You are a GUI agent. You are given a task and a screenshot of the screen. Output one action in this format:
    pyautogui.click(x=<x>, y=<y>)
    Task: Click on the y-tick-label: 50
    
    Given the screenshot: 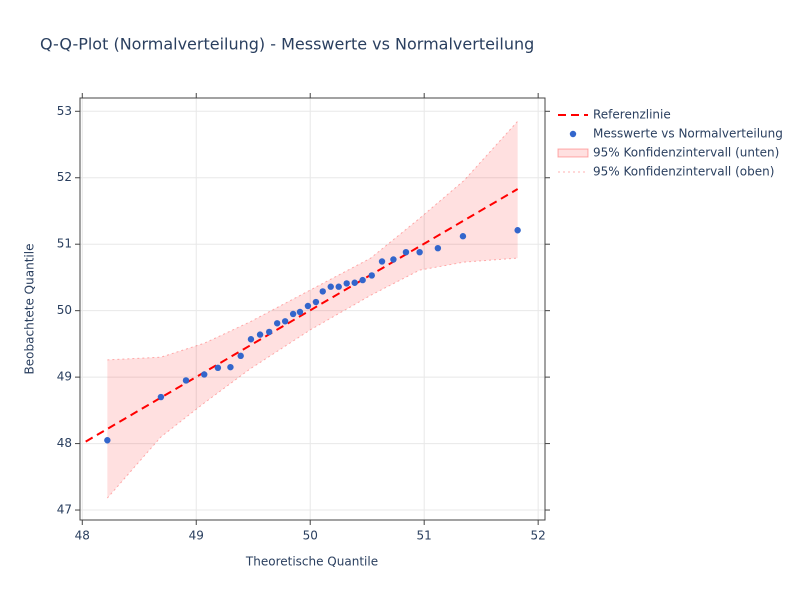 What is the action you would take?
    pyautogui.click(x=64, y=310)
    